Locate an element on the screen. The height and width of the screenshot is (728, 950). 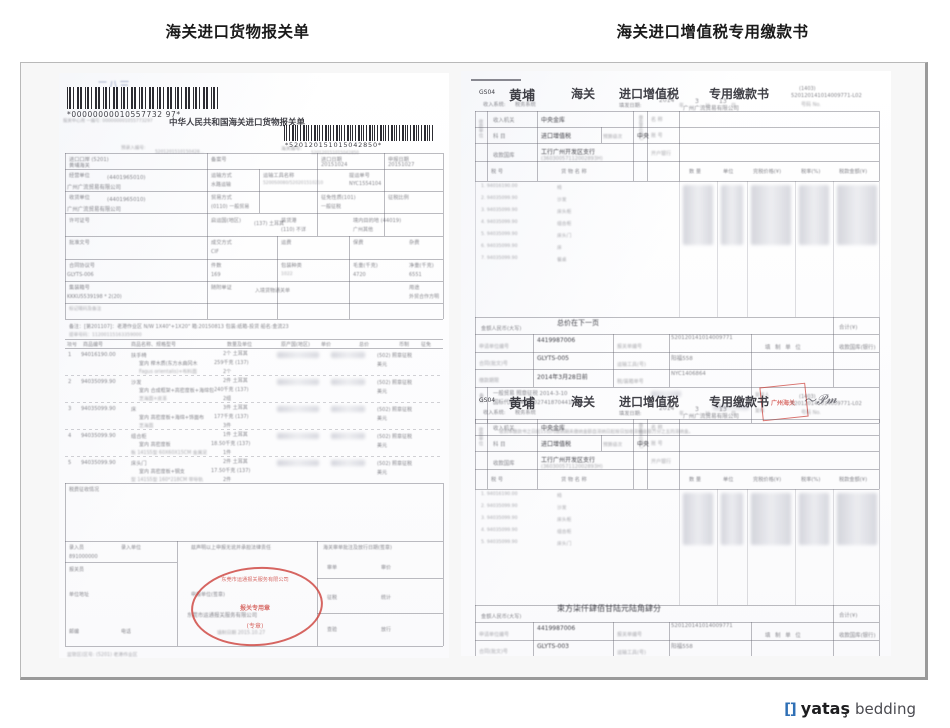
item-qty-3: 3件 is located at coordinates (227, 426).